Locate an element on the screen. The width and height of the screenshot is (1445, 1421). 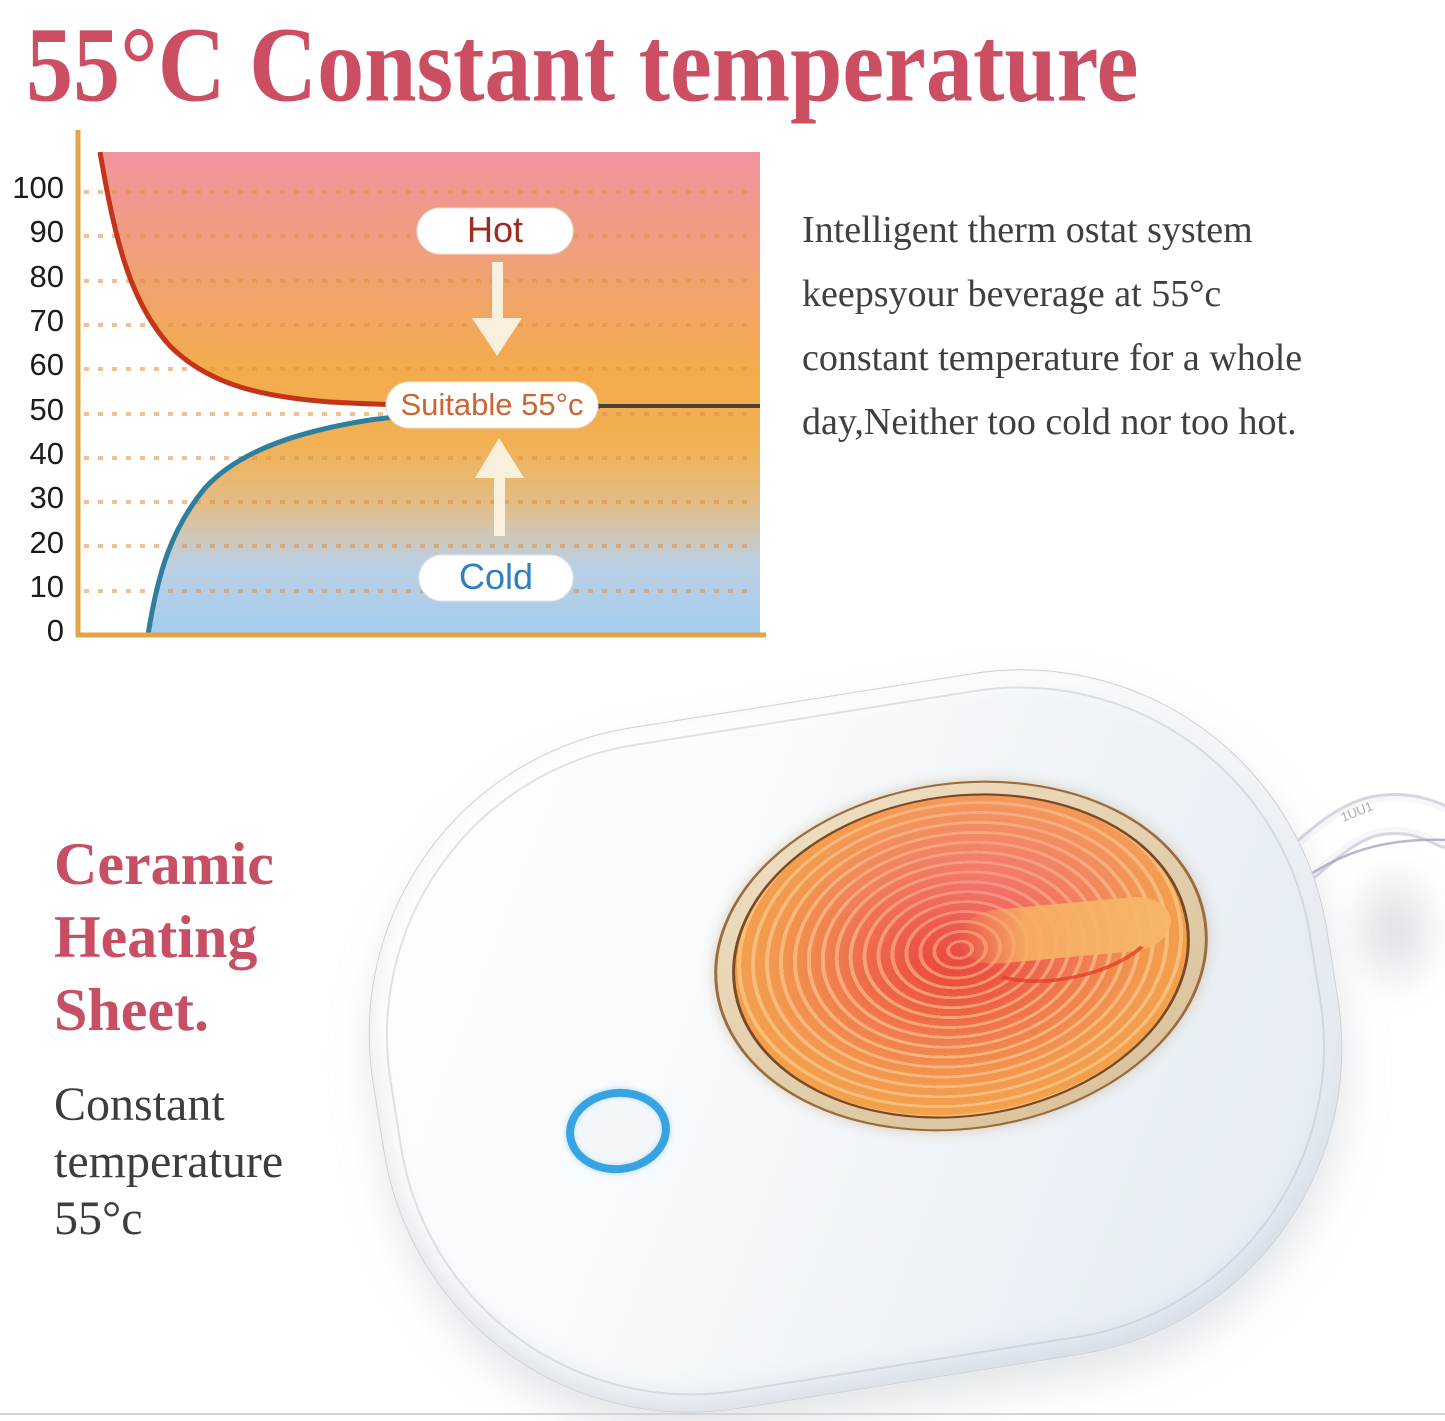
y-tick-label: 70 is located at coordinates (47, 320).